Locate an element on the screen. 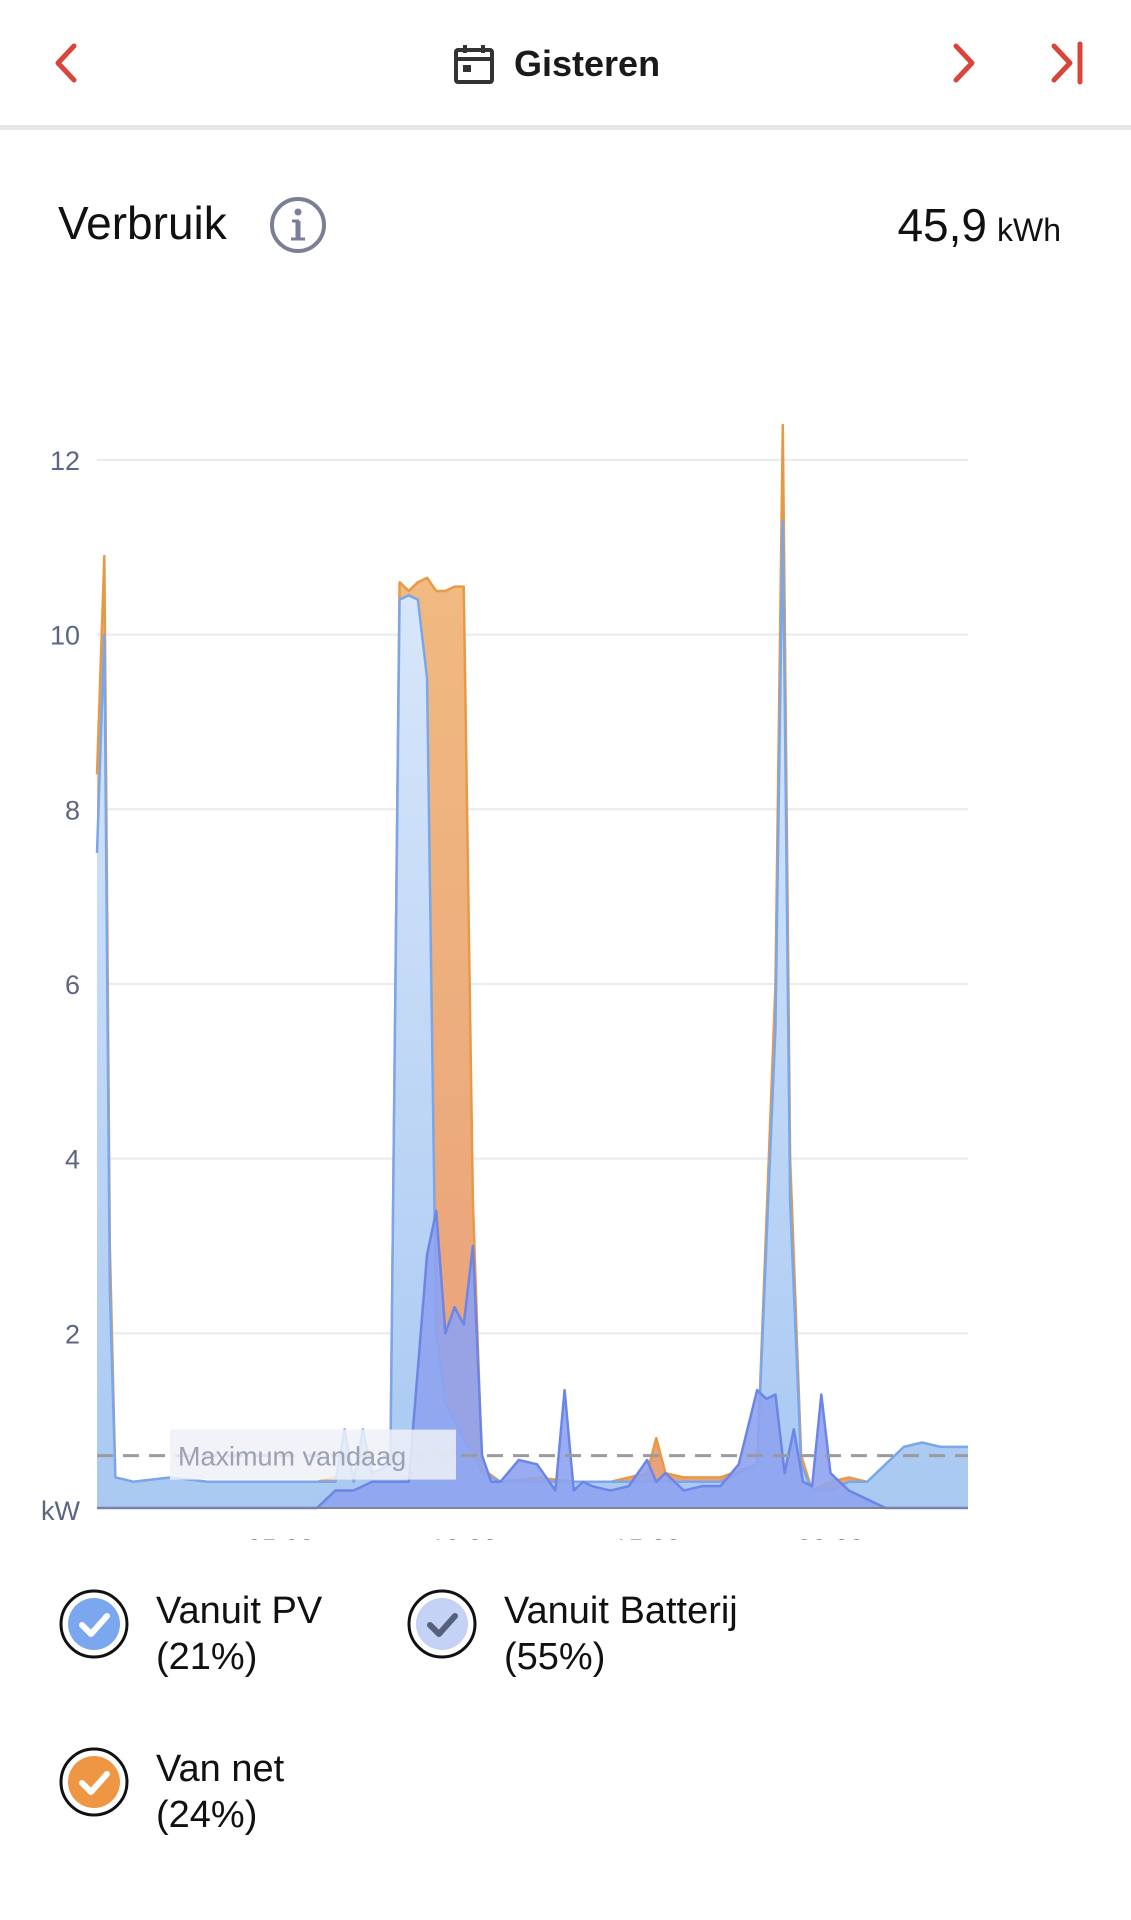 The width and height of the screenshot is (1131, 1920). date-picker: Gisteren is located at coordinates (556, 64).